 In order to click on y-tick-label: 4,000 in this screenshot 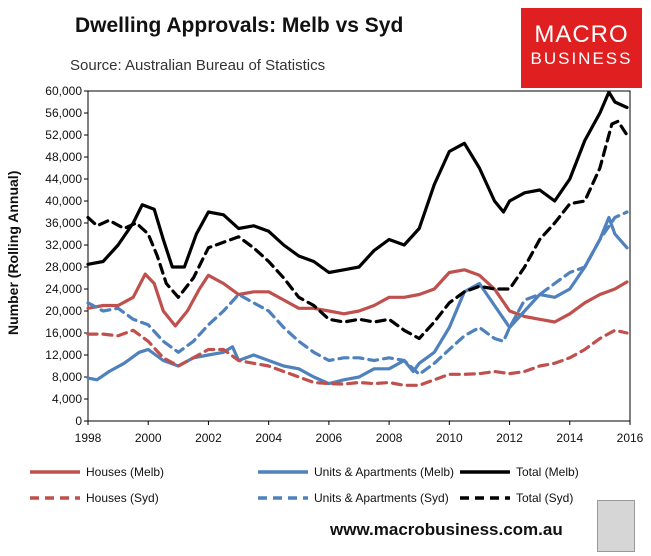, I will do `click(67, 399)`.